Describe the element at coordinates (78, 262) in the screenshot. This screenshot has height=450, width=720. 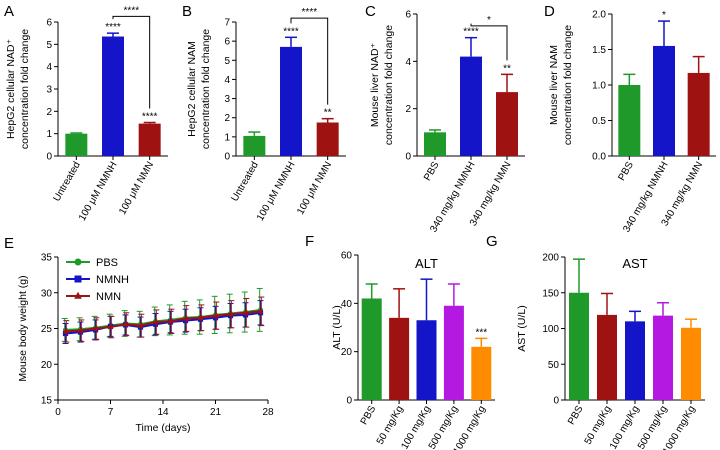
I see `legend-marker-pbs` at that location.